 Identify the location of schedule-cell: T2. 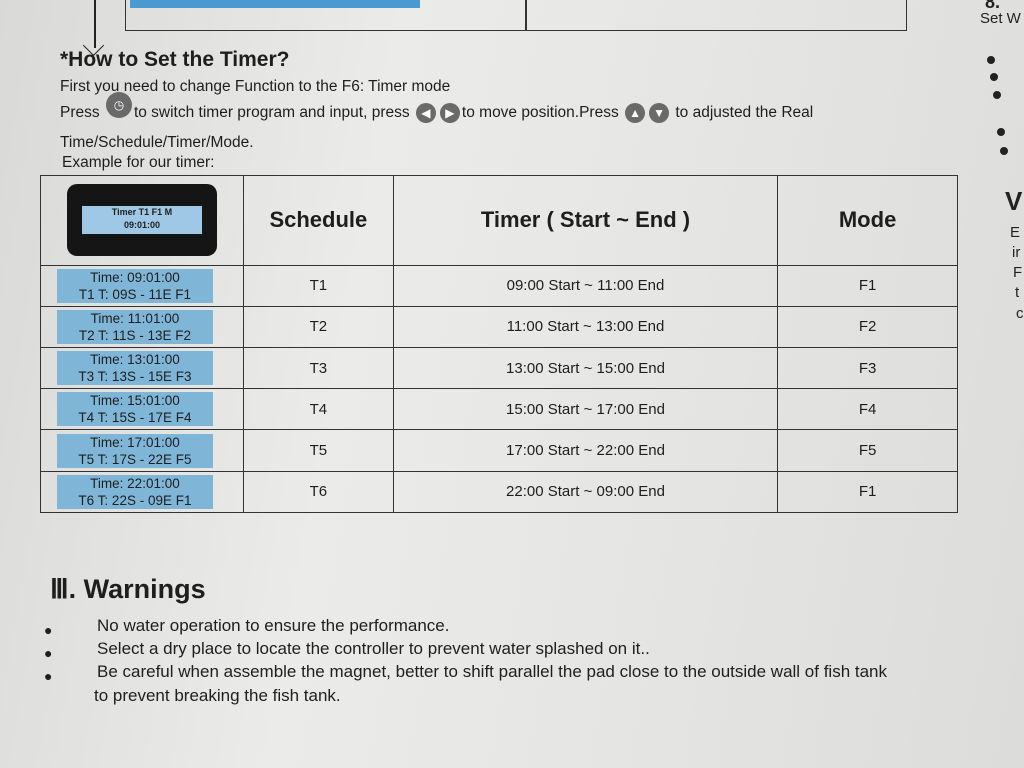
(318, 327).